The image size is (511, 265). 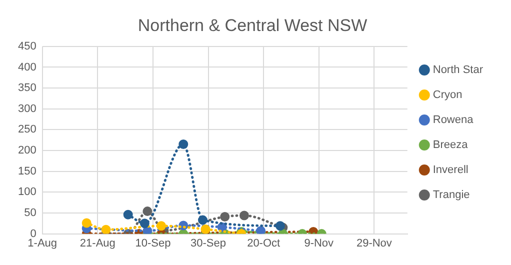 What do you see at coordinates (451, 195) in the screenshot?
I see `legend-label: Trangie` at bounding box center [451, 195].